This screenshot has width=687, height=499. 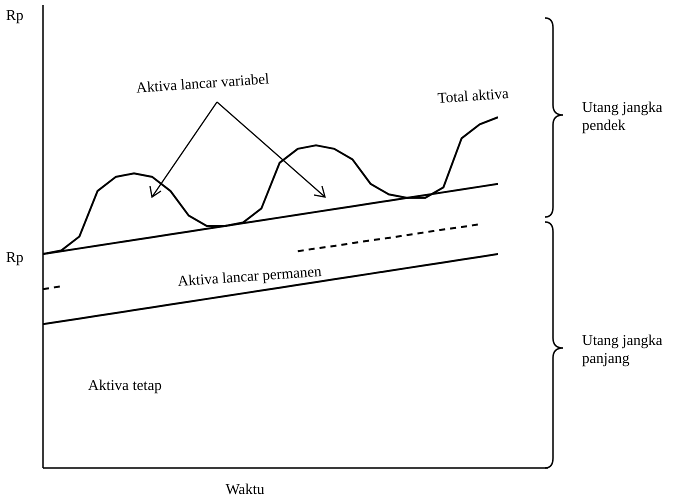 I want to click on annotation: Aktiva tetap, so click(x=125, y=386).